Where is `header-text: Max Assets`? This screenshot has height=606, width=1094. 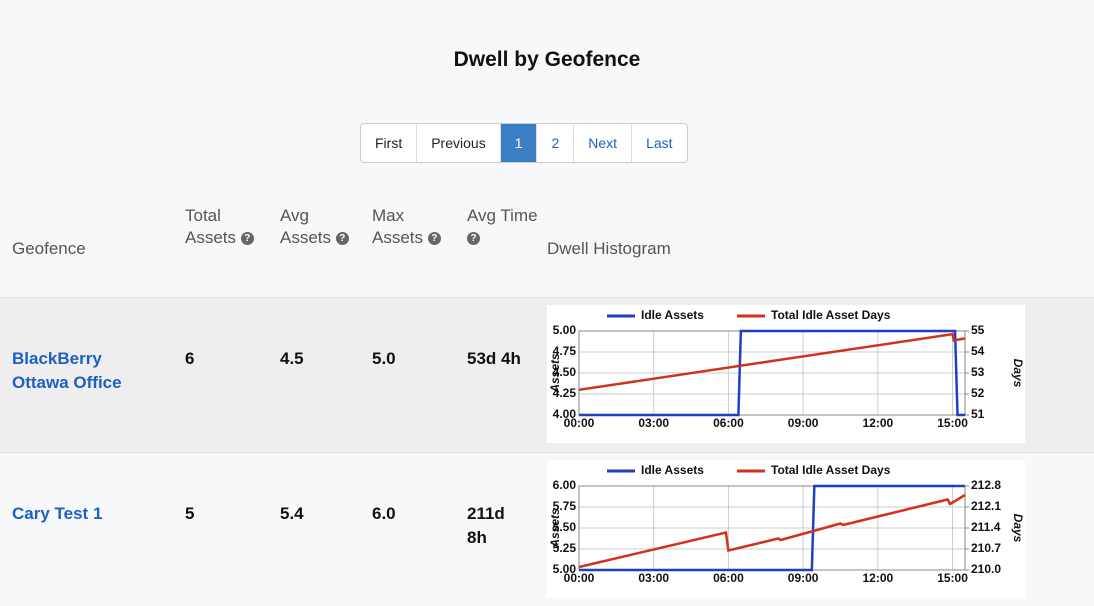 header-text: Max Assets is located at coordinates (398, 226).